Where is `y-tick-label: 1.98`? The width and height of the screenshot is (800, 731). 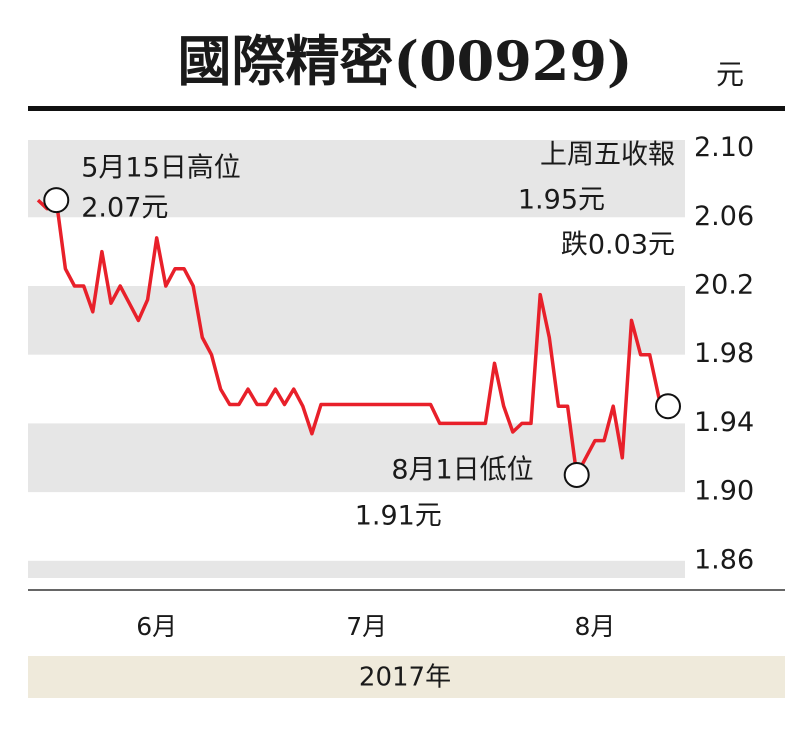
y-tick-label: 1.98 is located at coordinates (724, 353).